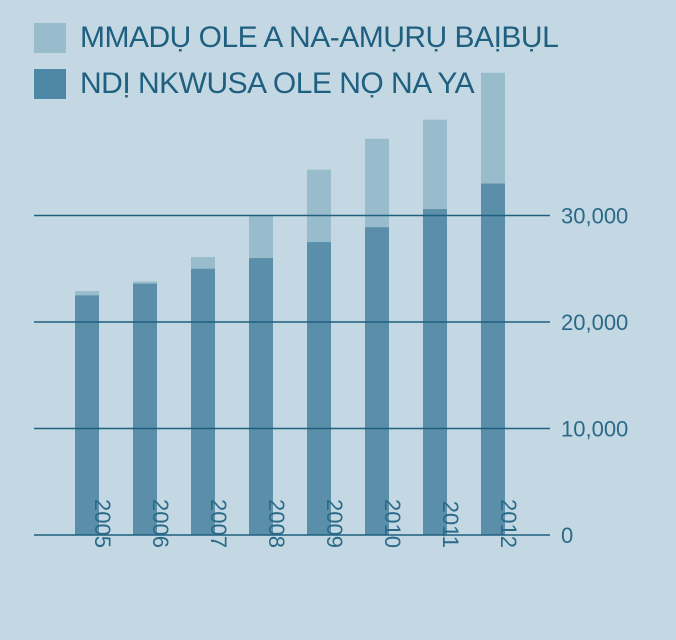 The width and height of the screenshot is (676, 640). I want to click on legend-item-bible-studies: MMADỤ OLE A NA-AMỤRỤ BAỊBỤL, so click(296, 38).